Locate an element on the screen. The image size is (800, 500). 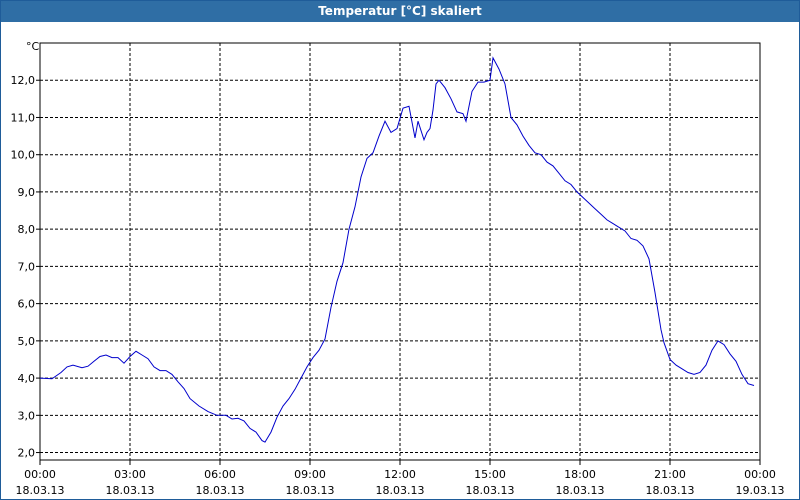
y-tick-label: 10,0 is located at coordinates (23, 155).